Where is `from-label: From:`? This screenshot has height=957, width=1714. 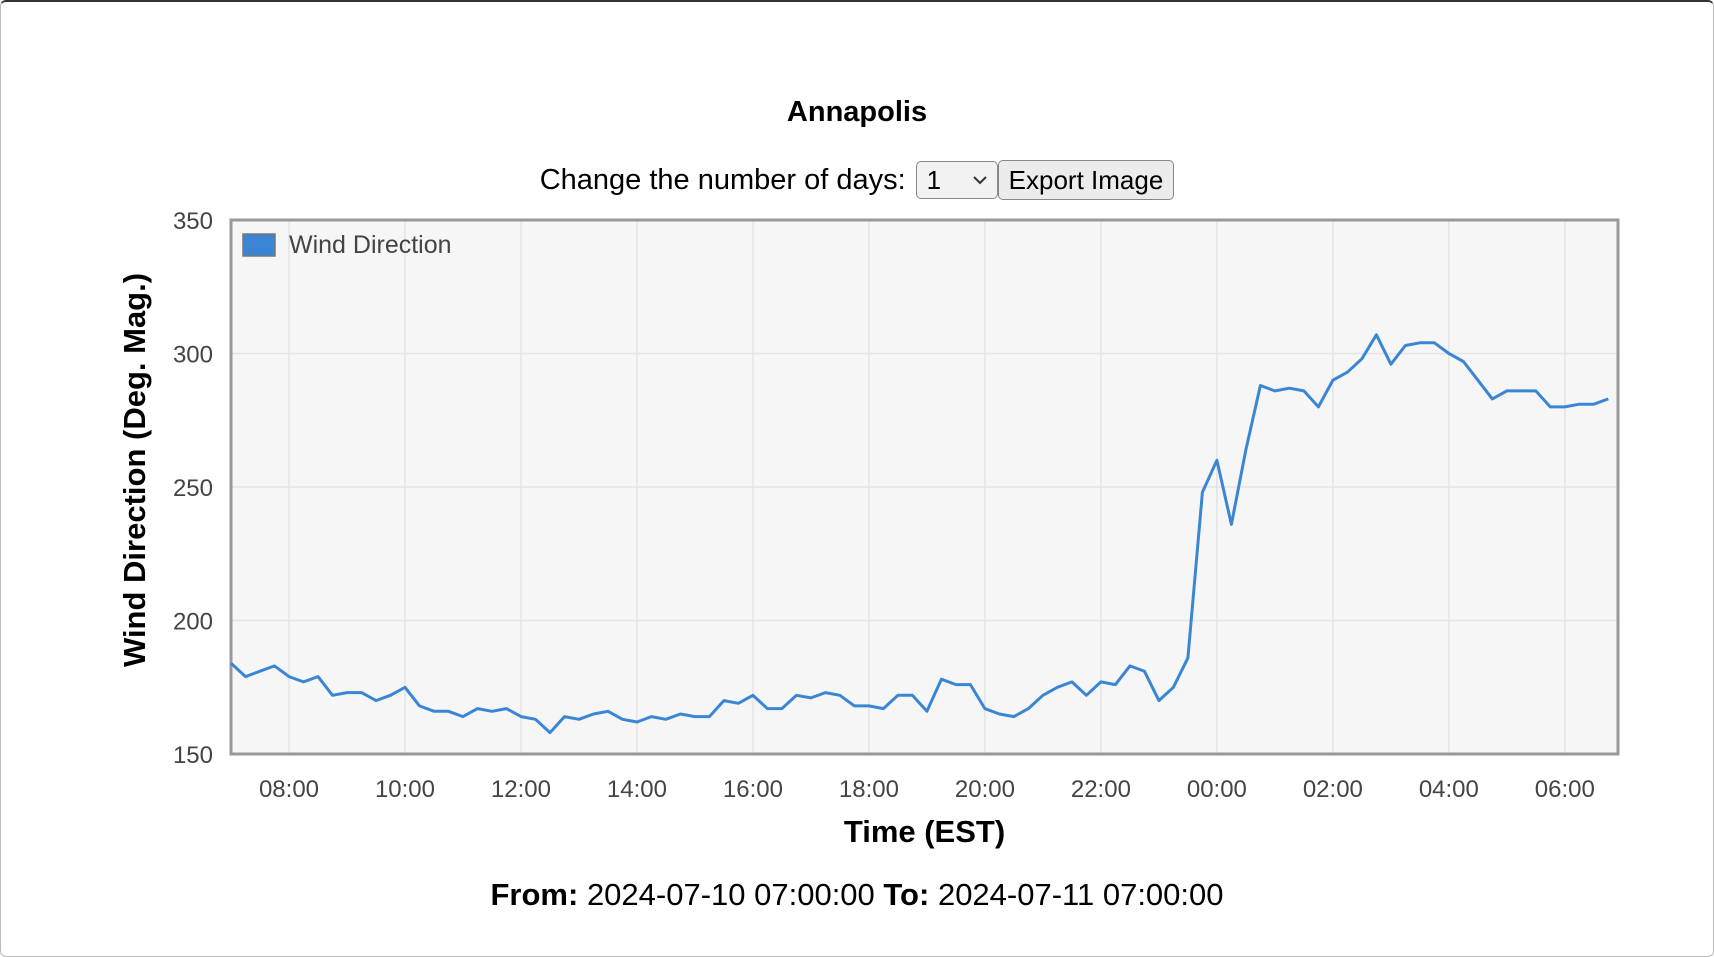 from-label: From: is located at coordinates (534, 894).